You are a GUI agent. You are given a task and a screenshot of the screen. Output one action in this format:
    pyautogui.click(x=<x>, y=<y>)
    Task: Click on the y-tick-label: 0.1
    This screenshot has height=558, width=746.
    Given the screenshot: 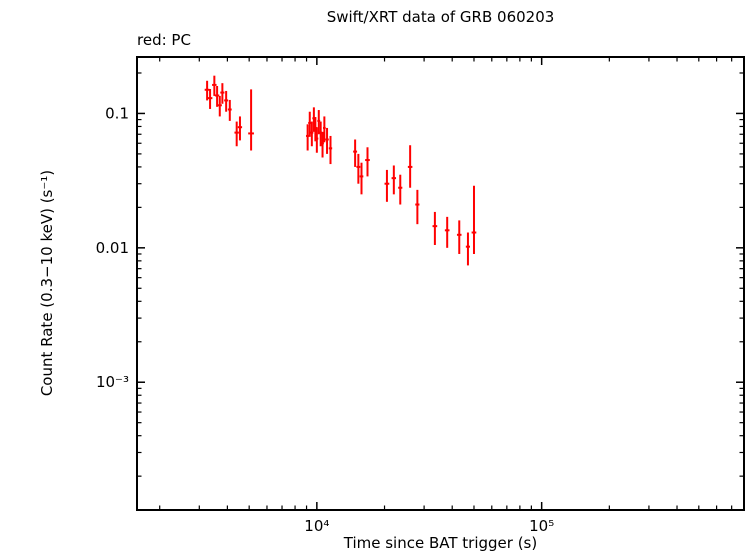 What is the action you would take?
    pyautogui.click(x=117, y=113)
    